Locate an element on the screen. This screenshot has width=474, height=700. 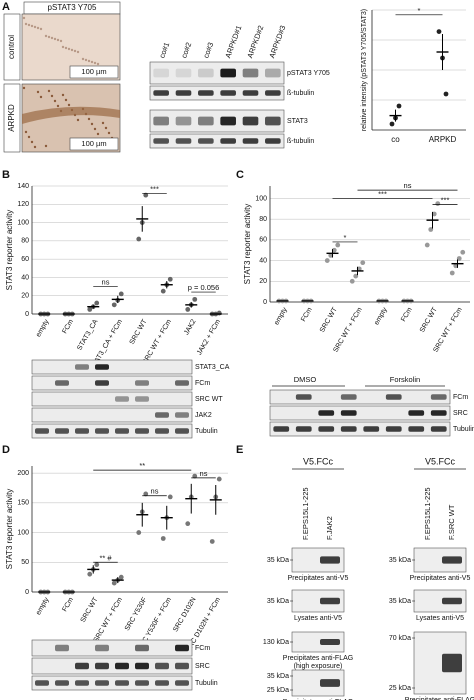
blot-label: ß-tubulin is located at coordinates (300, 141).